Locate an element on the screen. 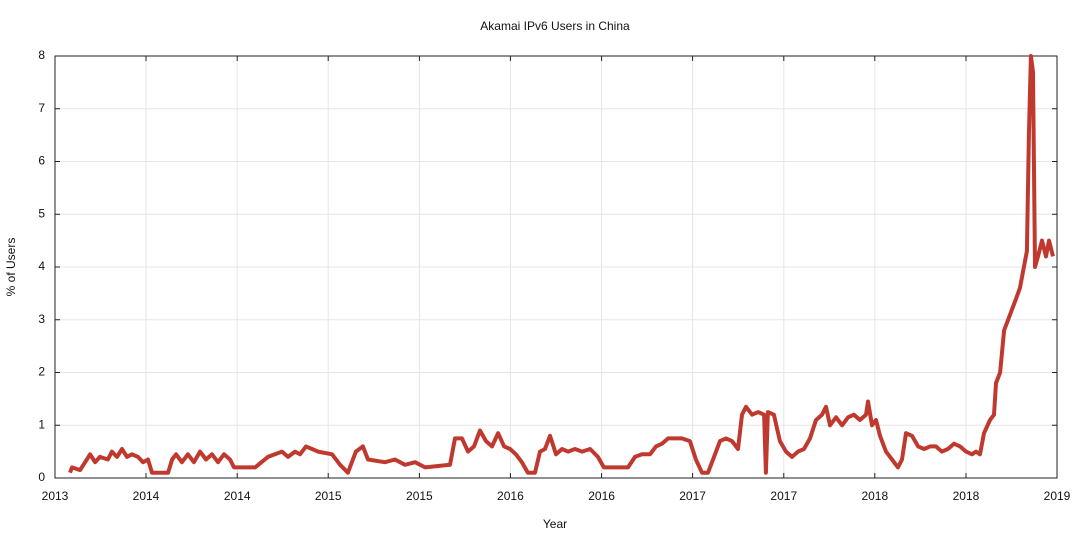  y-tick-label: 3 is located at coordinates (41, 319).